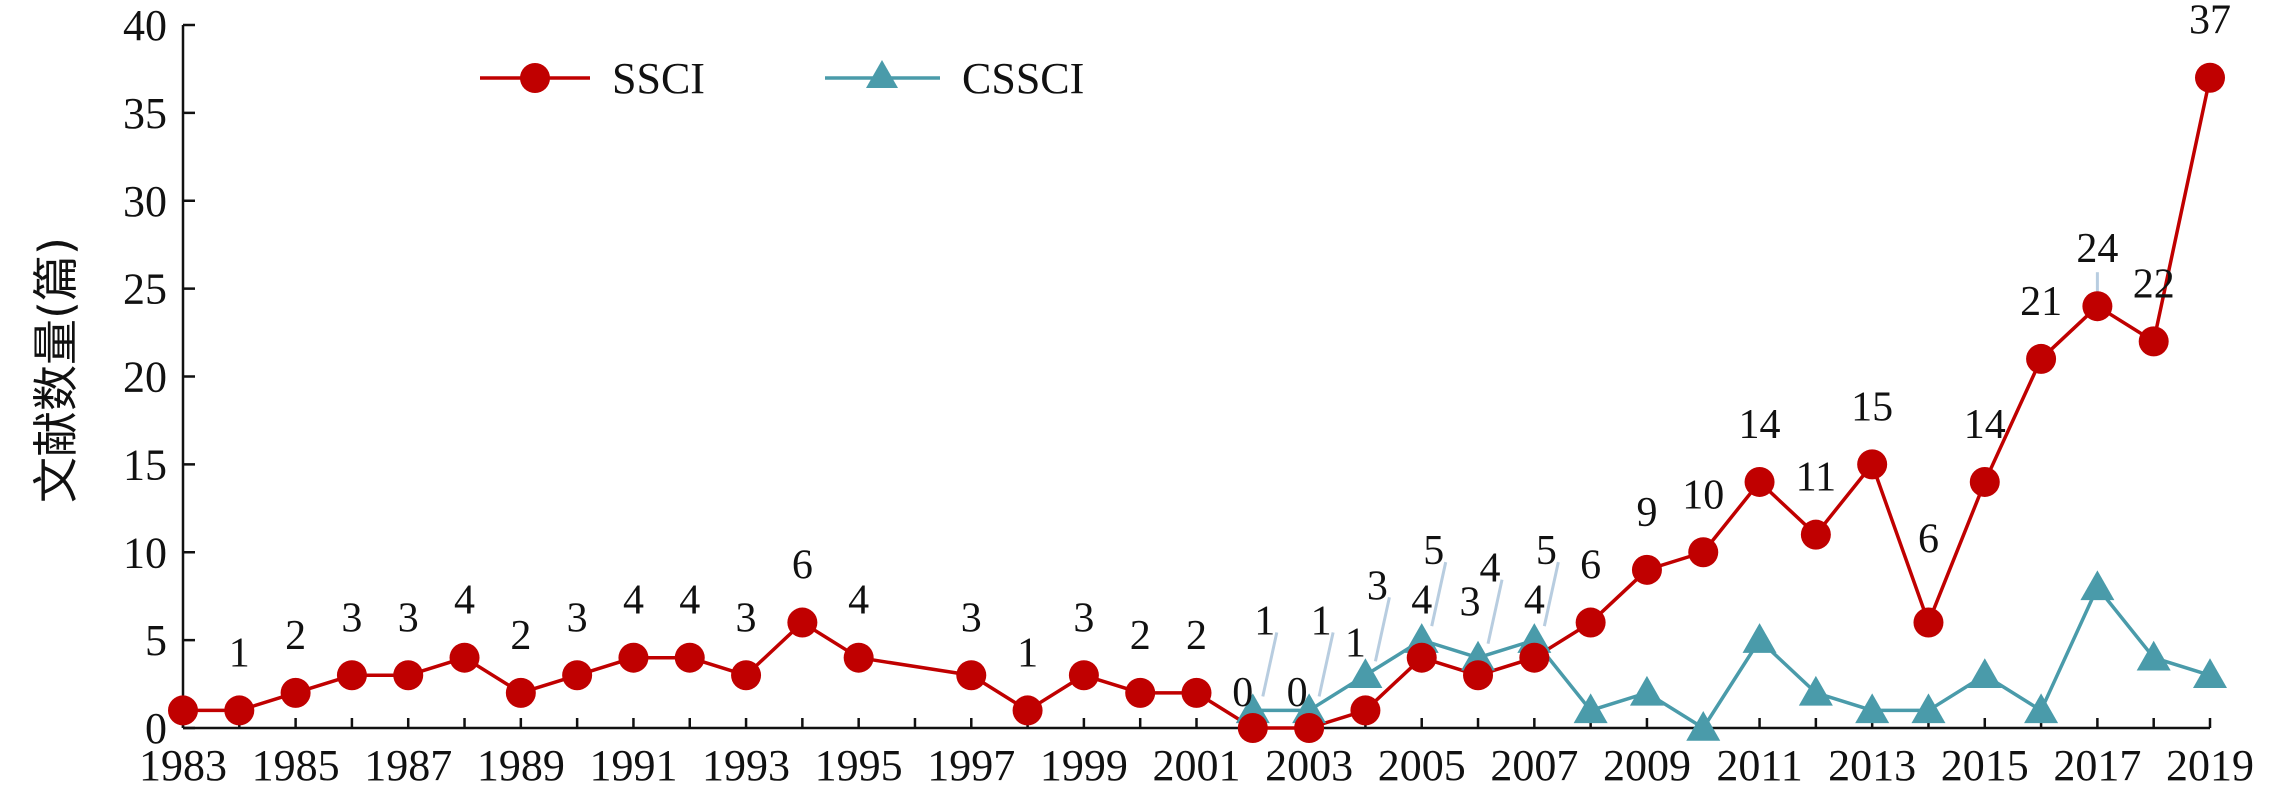 This screenshot has height=808, width=2283. I want to click on y-tick-label: 5, so click(156, 640).